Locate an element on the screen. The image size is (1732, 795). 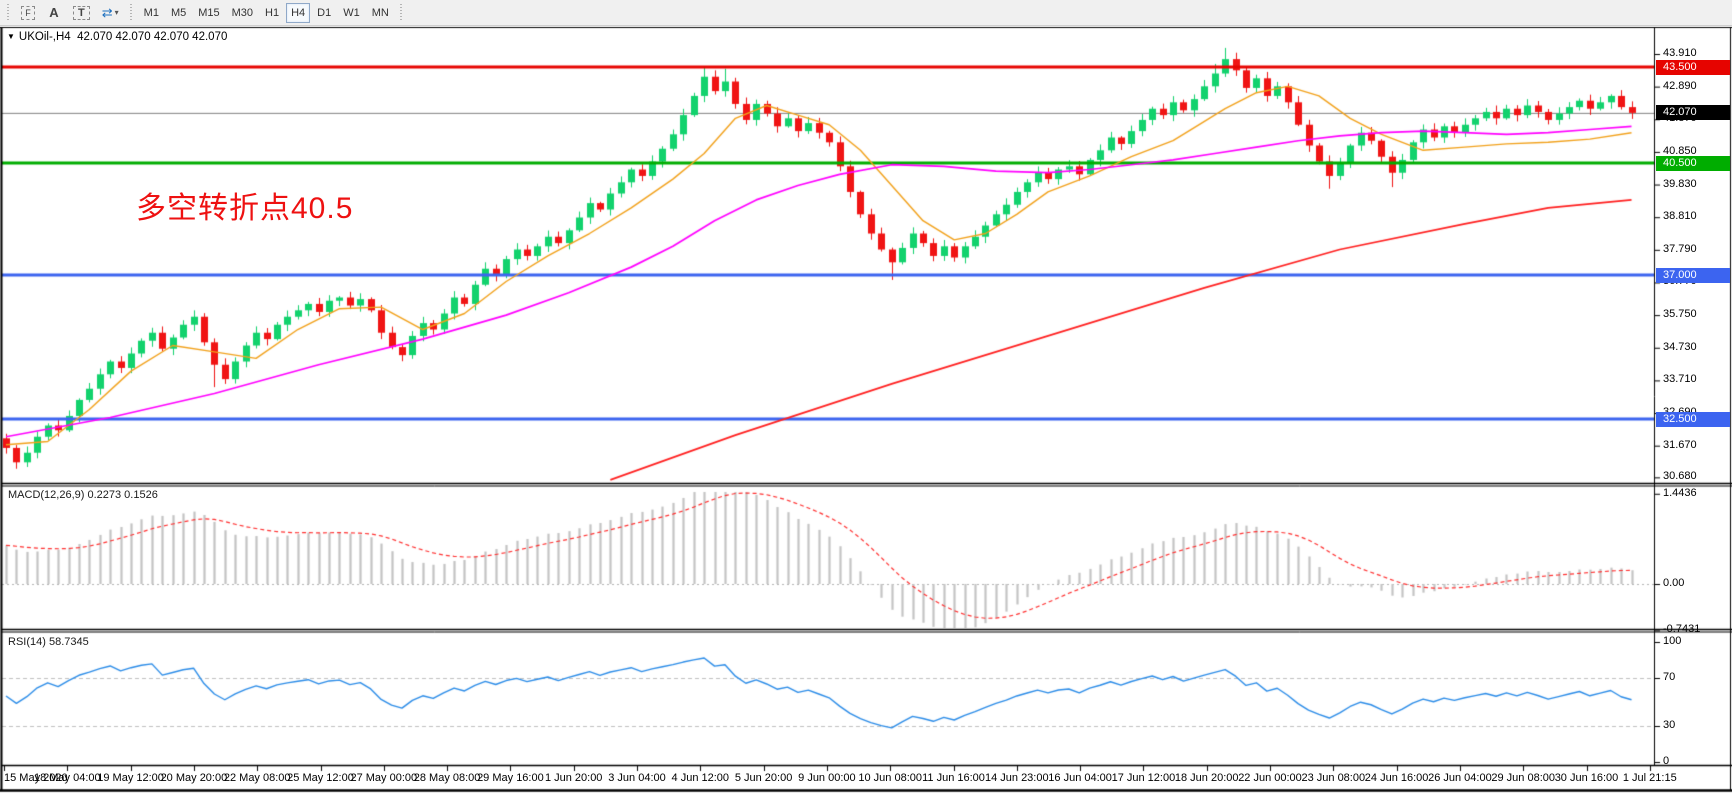
time-axis-label: 16 Jun 04:00 is located at coordinates (1080, 778).